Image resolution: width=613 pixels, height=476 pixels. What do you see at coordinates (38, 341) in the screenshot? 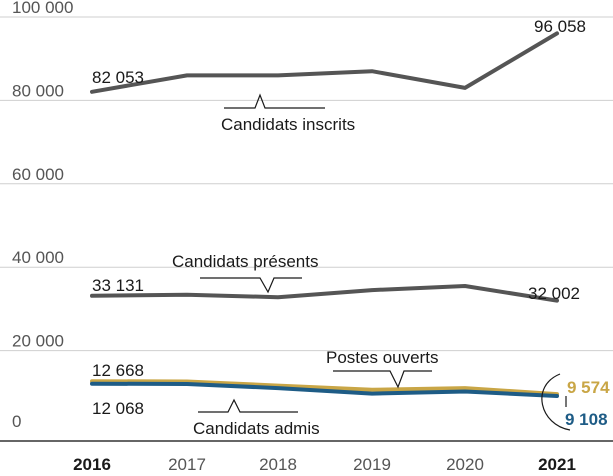
I see `y-tick-label: 20 000` at bounding box center [38, 341].